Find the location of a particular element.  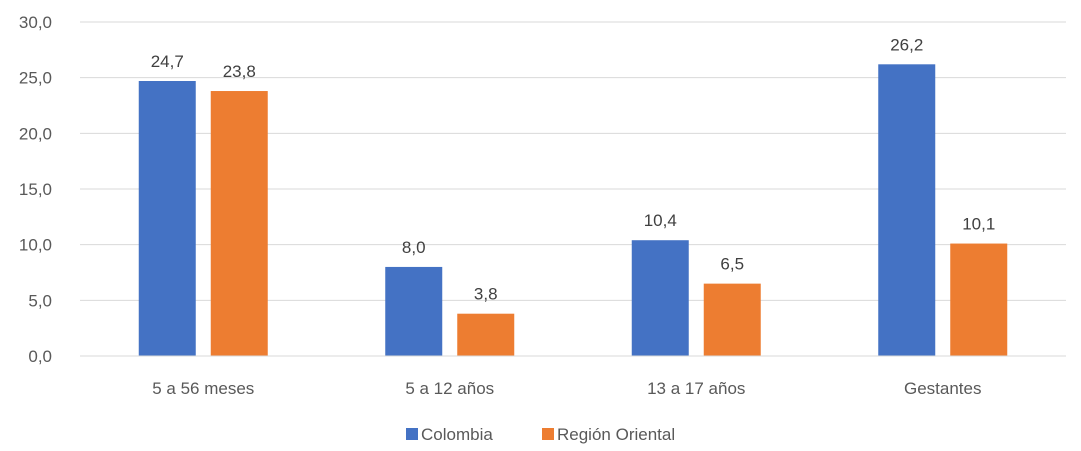

x-category-label: Gestantes is located at coordinates (943, 388).